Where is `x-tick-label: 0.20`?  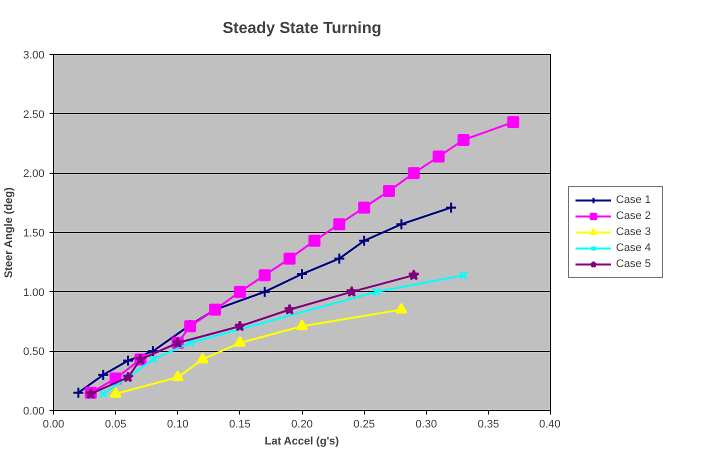
x-tick-label: 0.20 is located at coordinates (302, 424).